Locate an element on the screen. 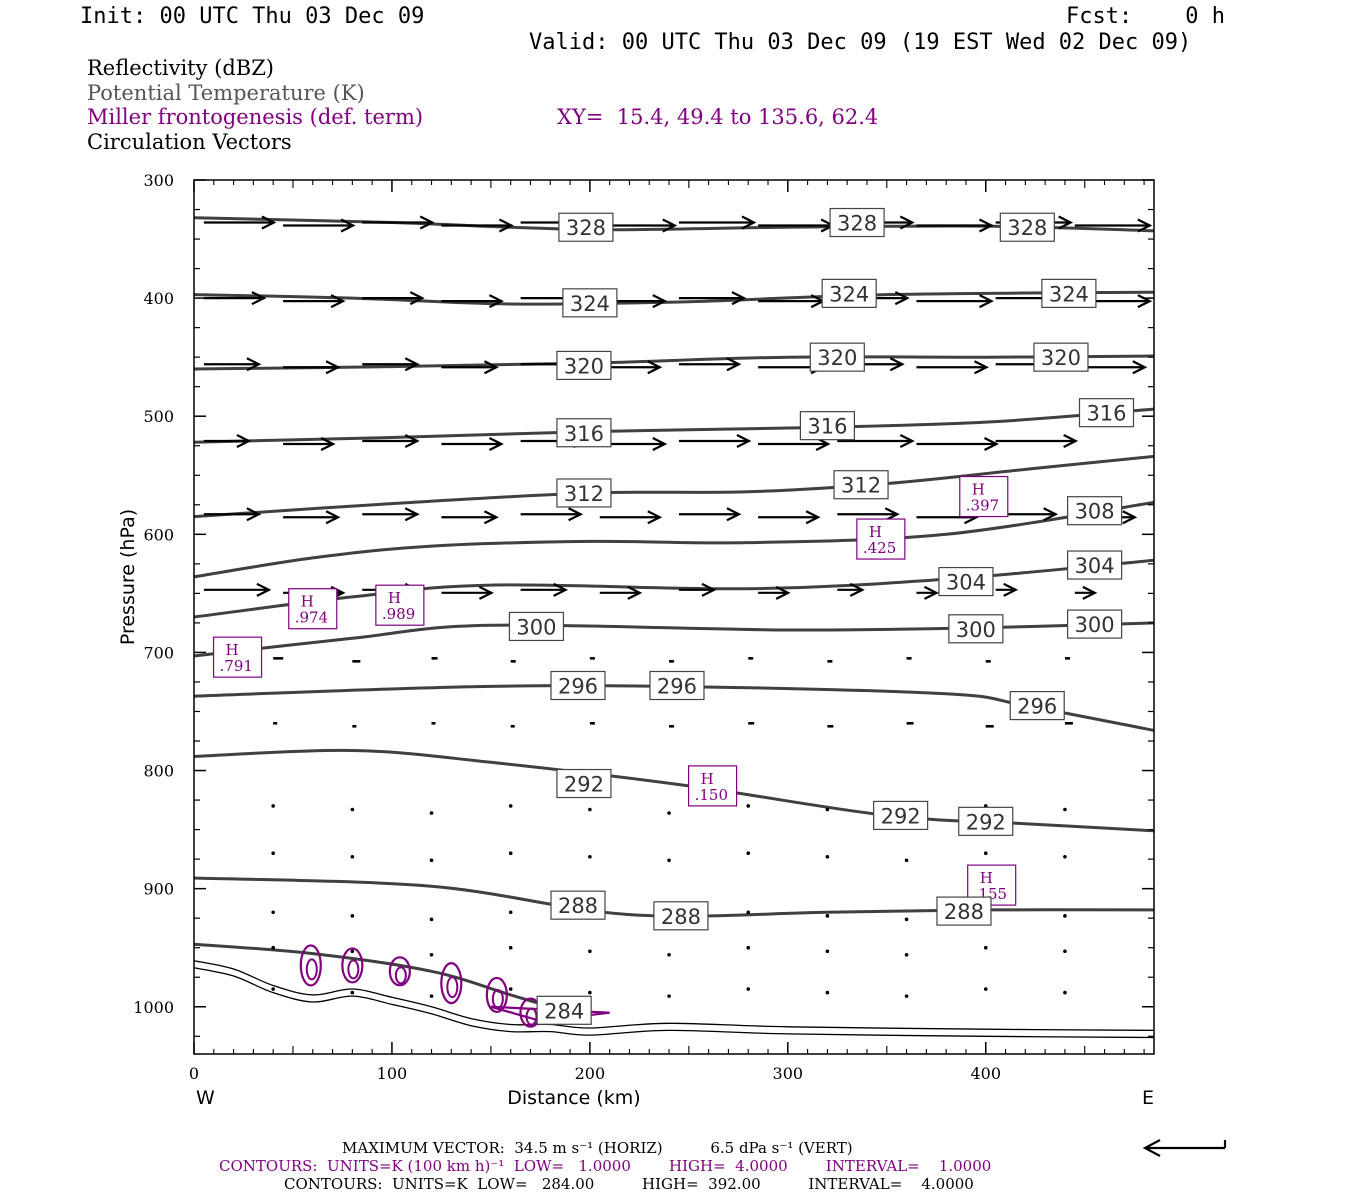 The image size is (1350, 1200). x-tick-label: 400 is located at coordinates (985, 1073).